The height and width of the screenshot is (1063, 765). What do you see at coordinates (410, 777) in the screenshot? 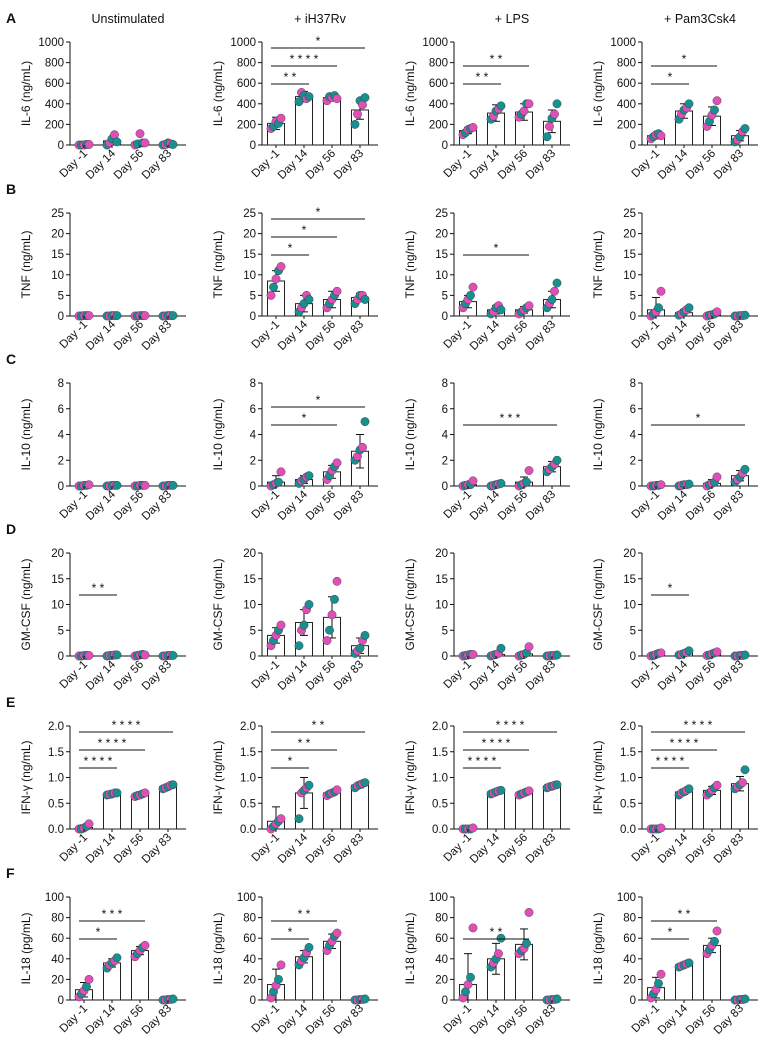
I see `y-axis-title: IFN-γ (ng/mL)` at bounding box center [410, 777].